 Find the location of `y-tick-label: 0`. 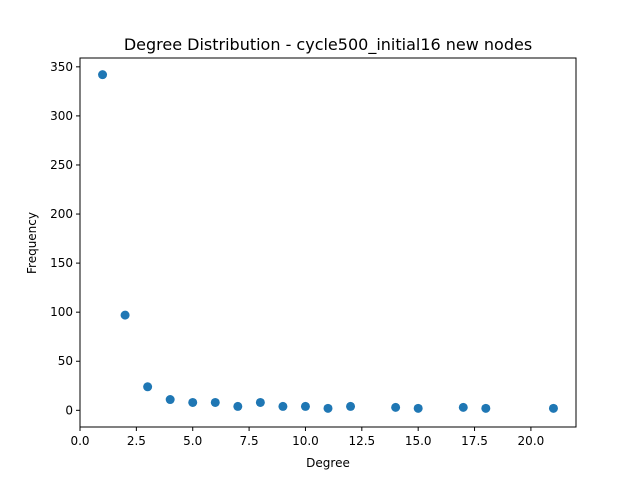

y-tick-label: 0 is located at coordinates (69, 410).